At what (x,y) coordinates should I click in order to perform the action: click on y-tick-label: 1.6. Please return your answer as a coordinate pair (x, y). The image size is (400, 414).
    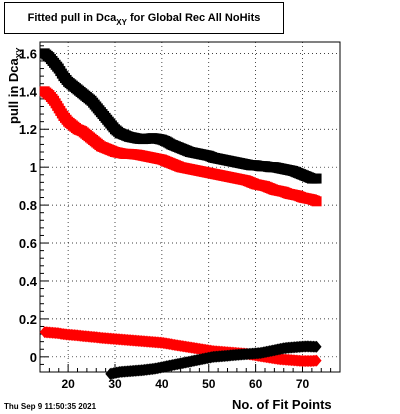
    Looking at the image, I should click on (28, 53).